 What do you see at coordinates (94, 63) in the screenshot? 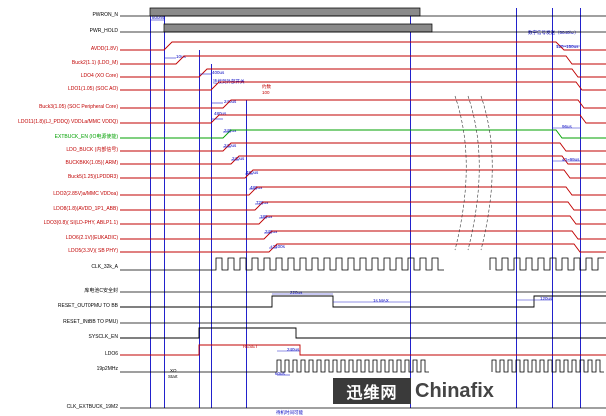
I see `signal-label: Buck2(1.1) (LDO_M)` at bounding box center [94, 63].